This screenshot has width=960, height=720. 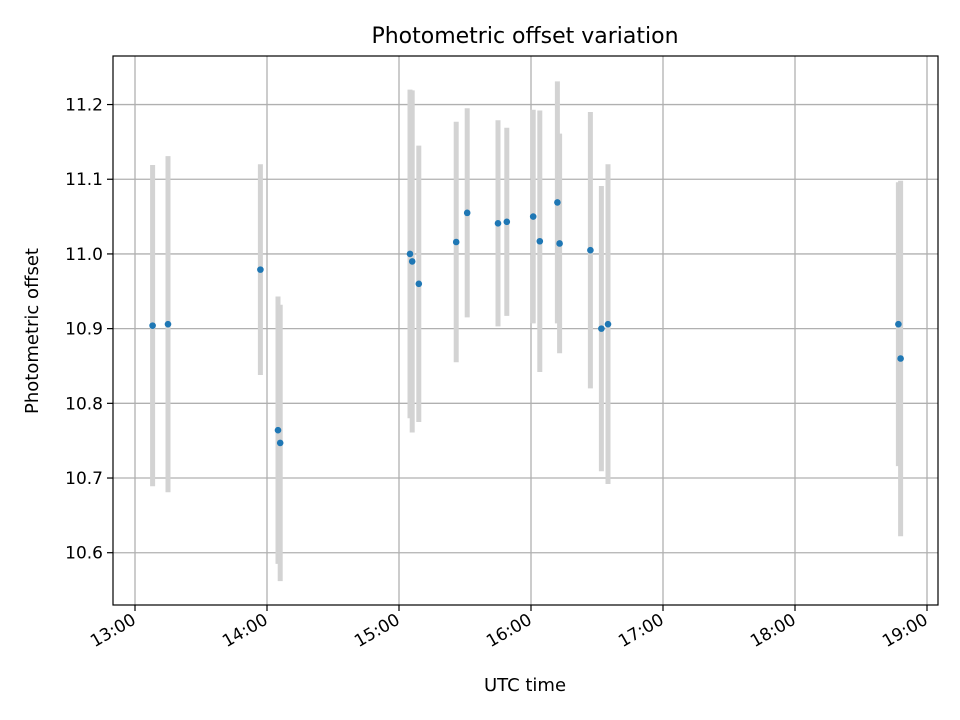 What do you see at coordinates (524, 36) in the screenshot?
I see `chart-title: Photometric offset variation` at bounding box center [524, 36].